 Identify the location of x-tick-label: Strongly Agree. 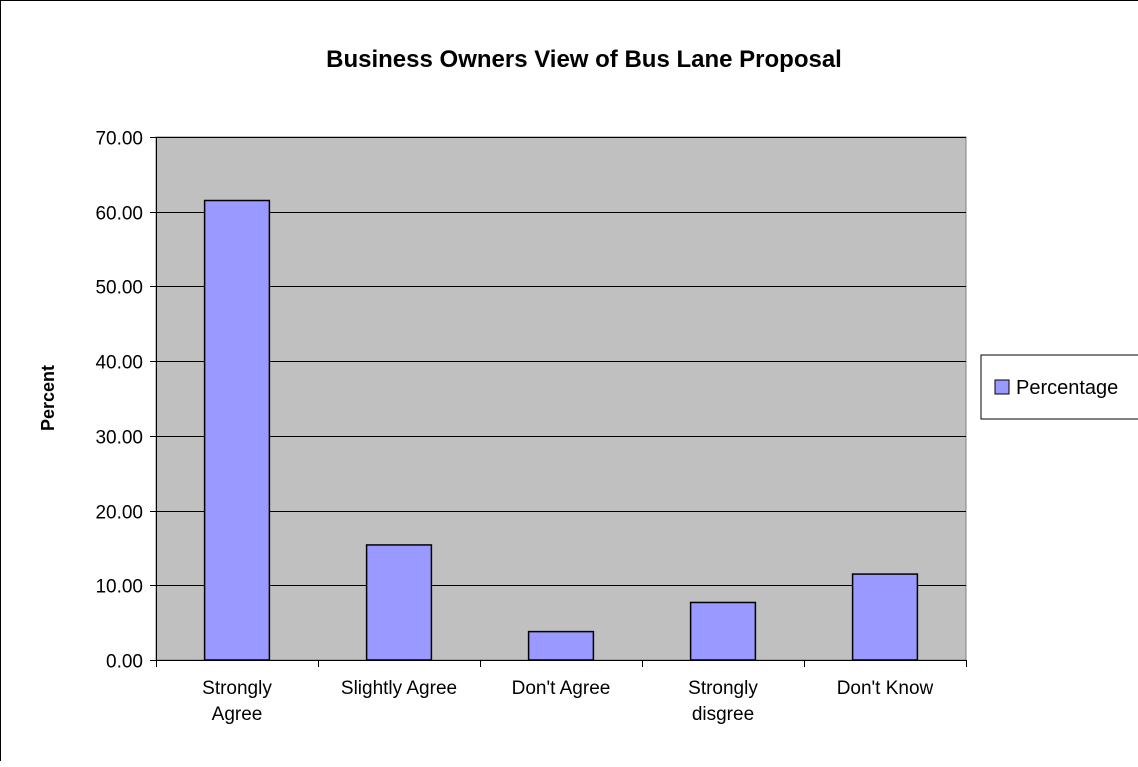
(237, 701).